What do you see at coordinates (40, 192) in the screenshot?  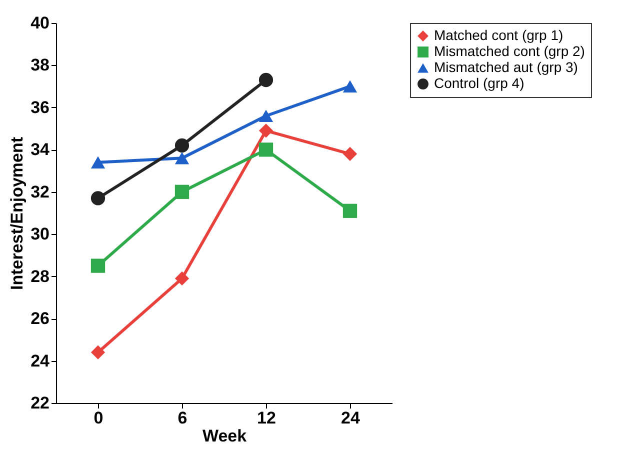 I see `y-tick-label: 32` at bounding box center [40, 192].